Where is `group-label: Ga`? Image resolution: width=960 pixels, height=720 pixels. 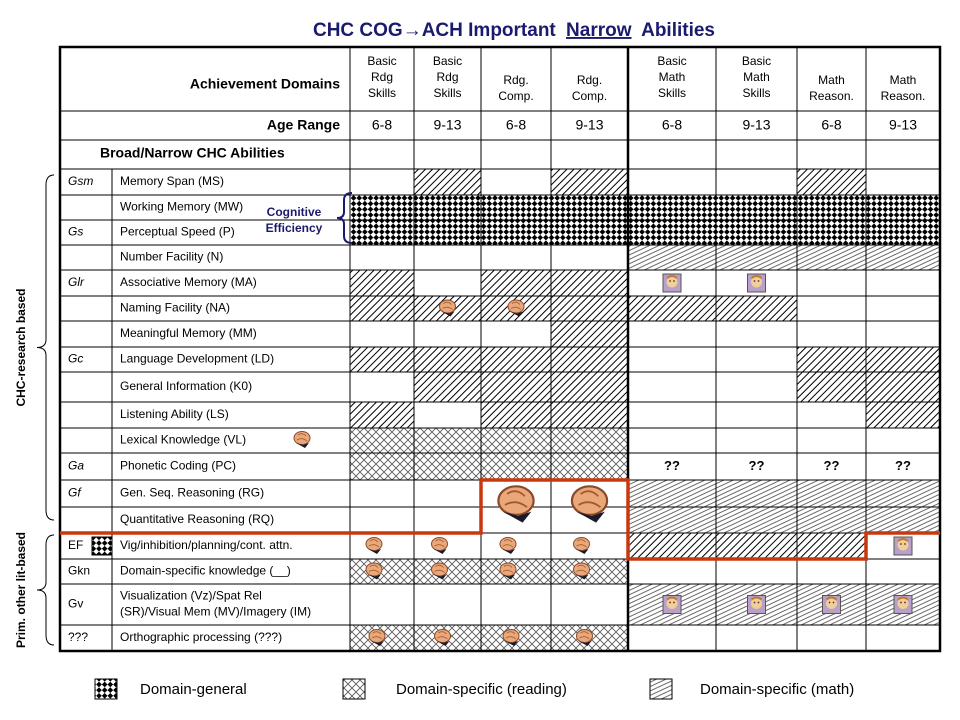
group-label: Ga is located at coordinates (76, 466).